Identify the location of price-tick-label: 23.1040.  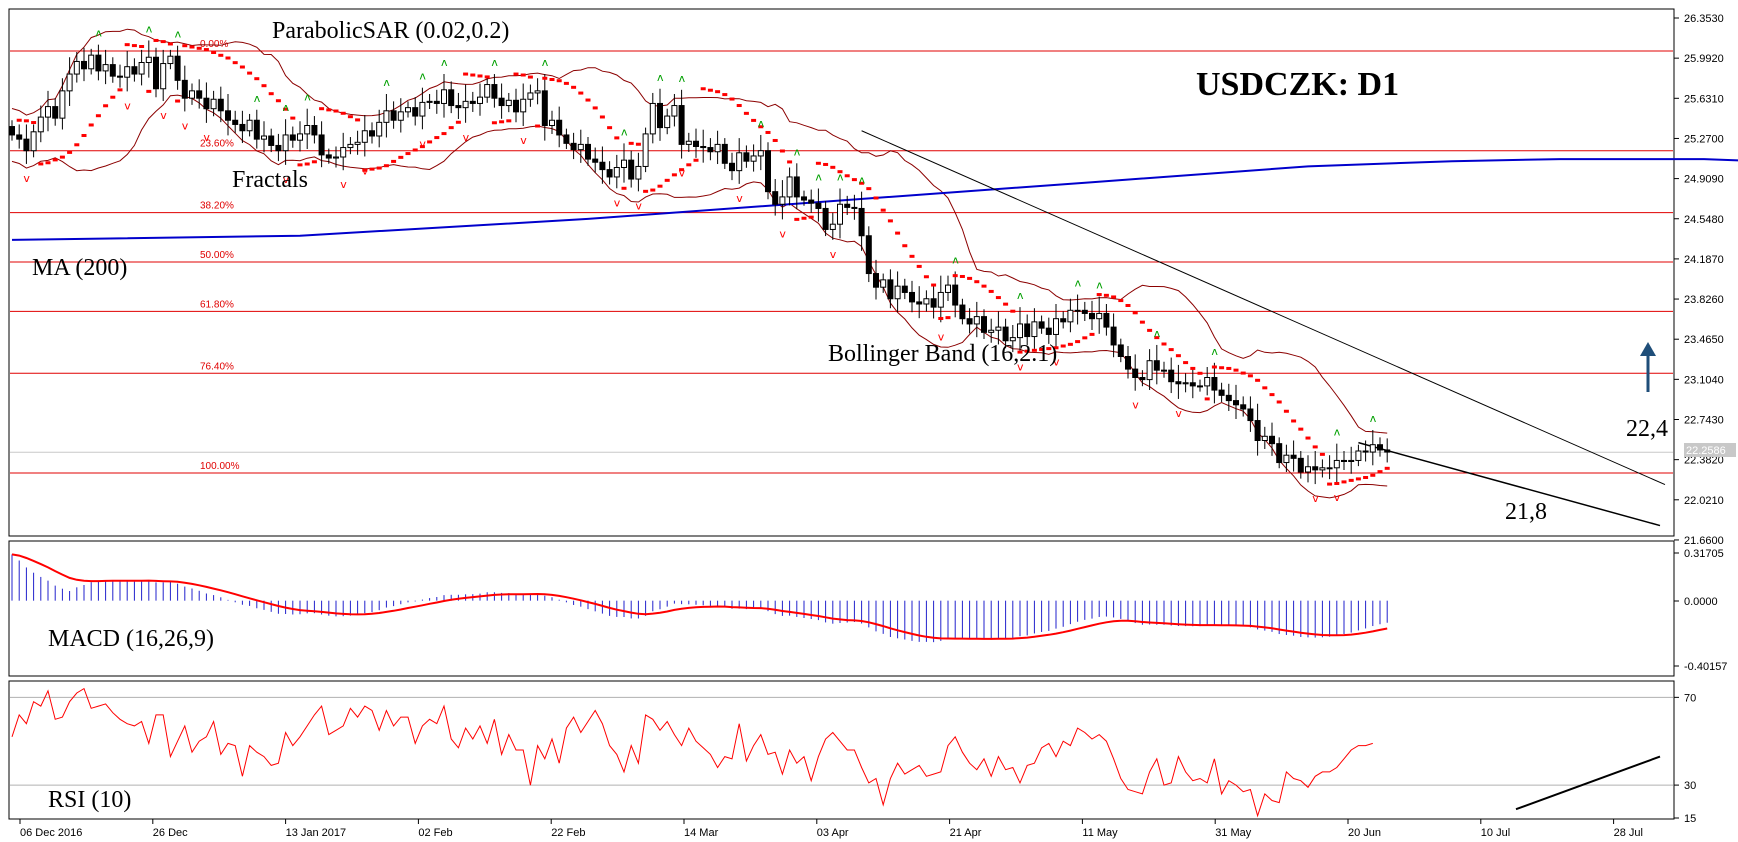
(1704, 380).